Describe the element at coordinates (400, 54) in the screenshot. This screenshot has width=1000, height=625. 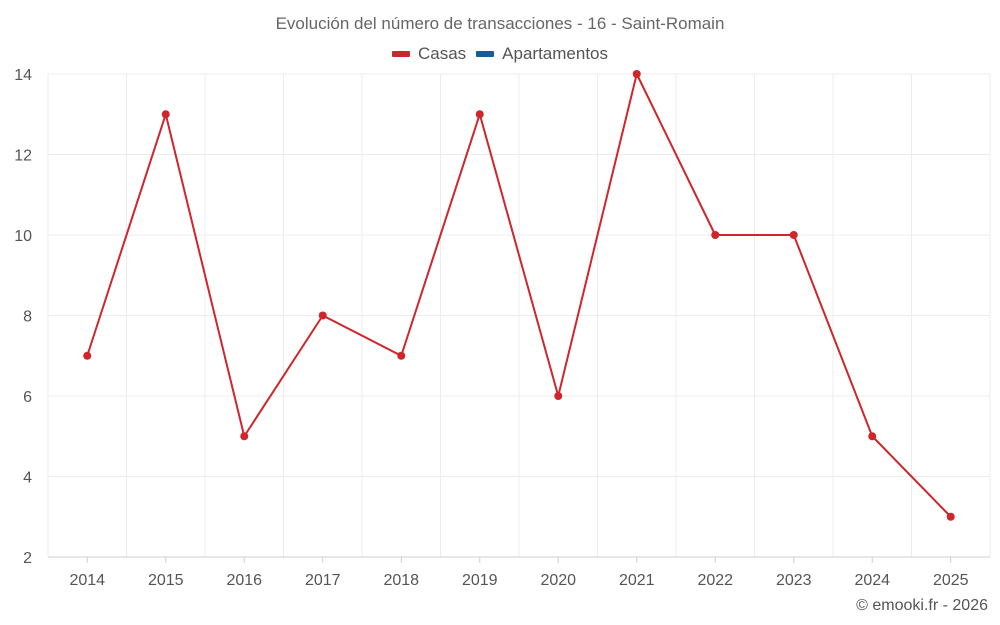
I see `legend-swatch-casas` at that location.